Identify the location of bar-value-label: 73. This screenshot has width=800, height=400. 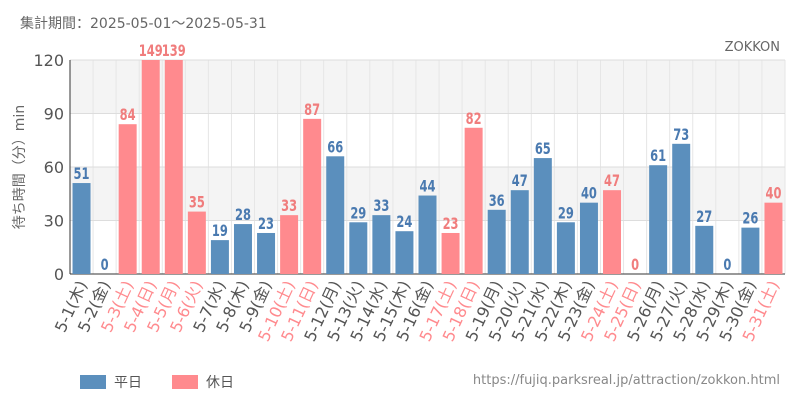
(681, 135).